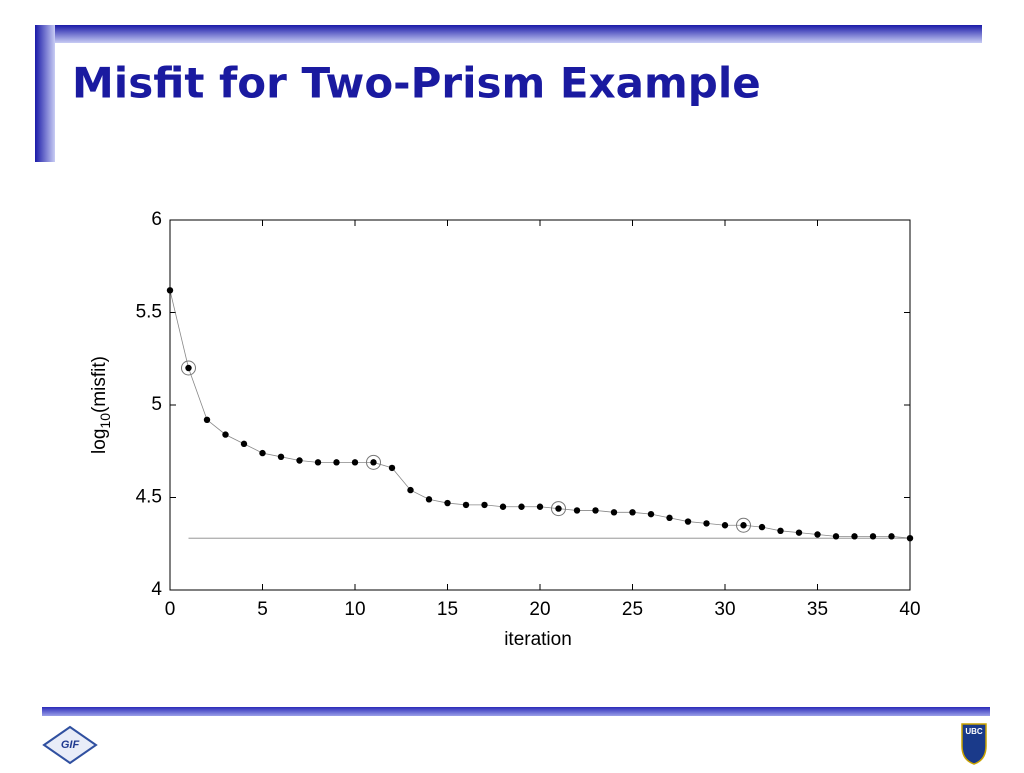 The height and width of the screenshot is (773, 1024). I want to click on top-bar, so click(508, 34).